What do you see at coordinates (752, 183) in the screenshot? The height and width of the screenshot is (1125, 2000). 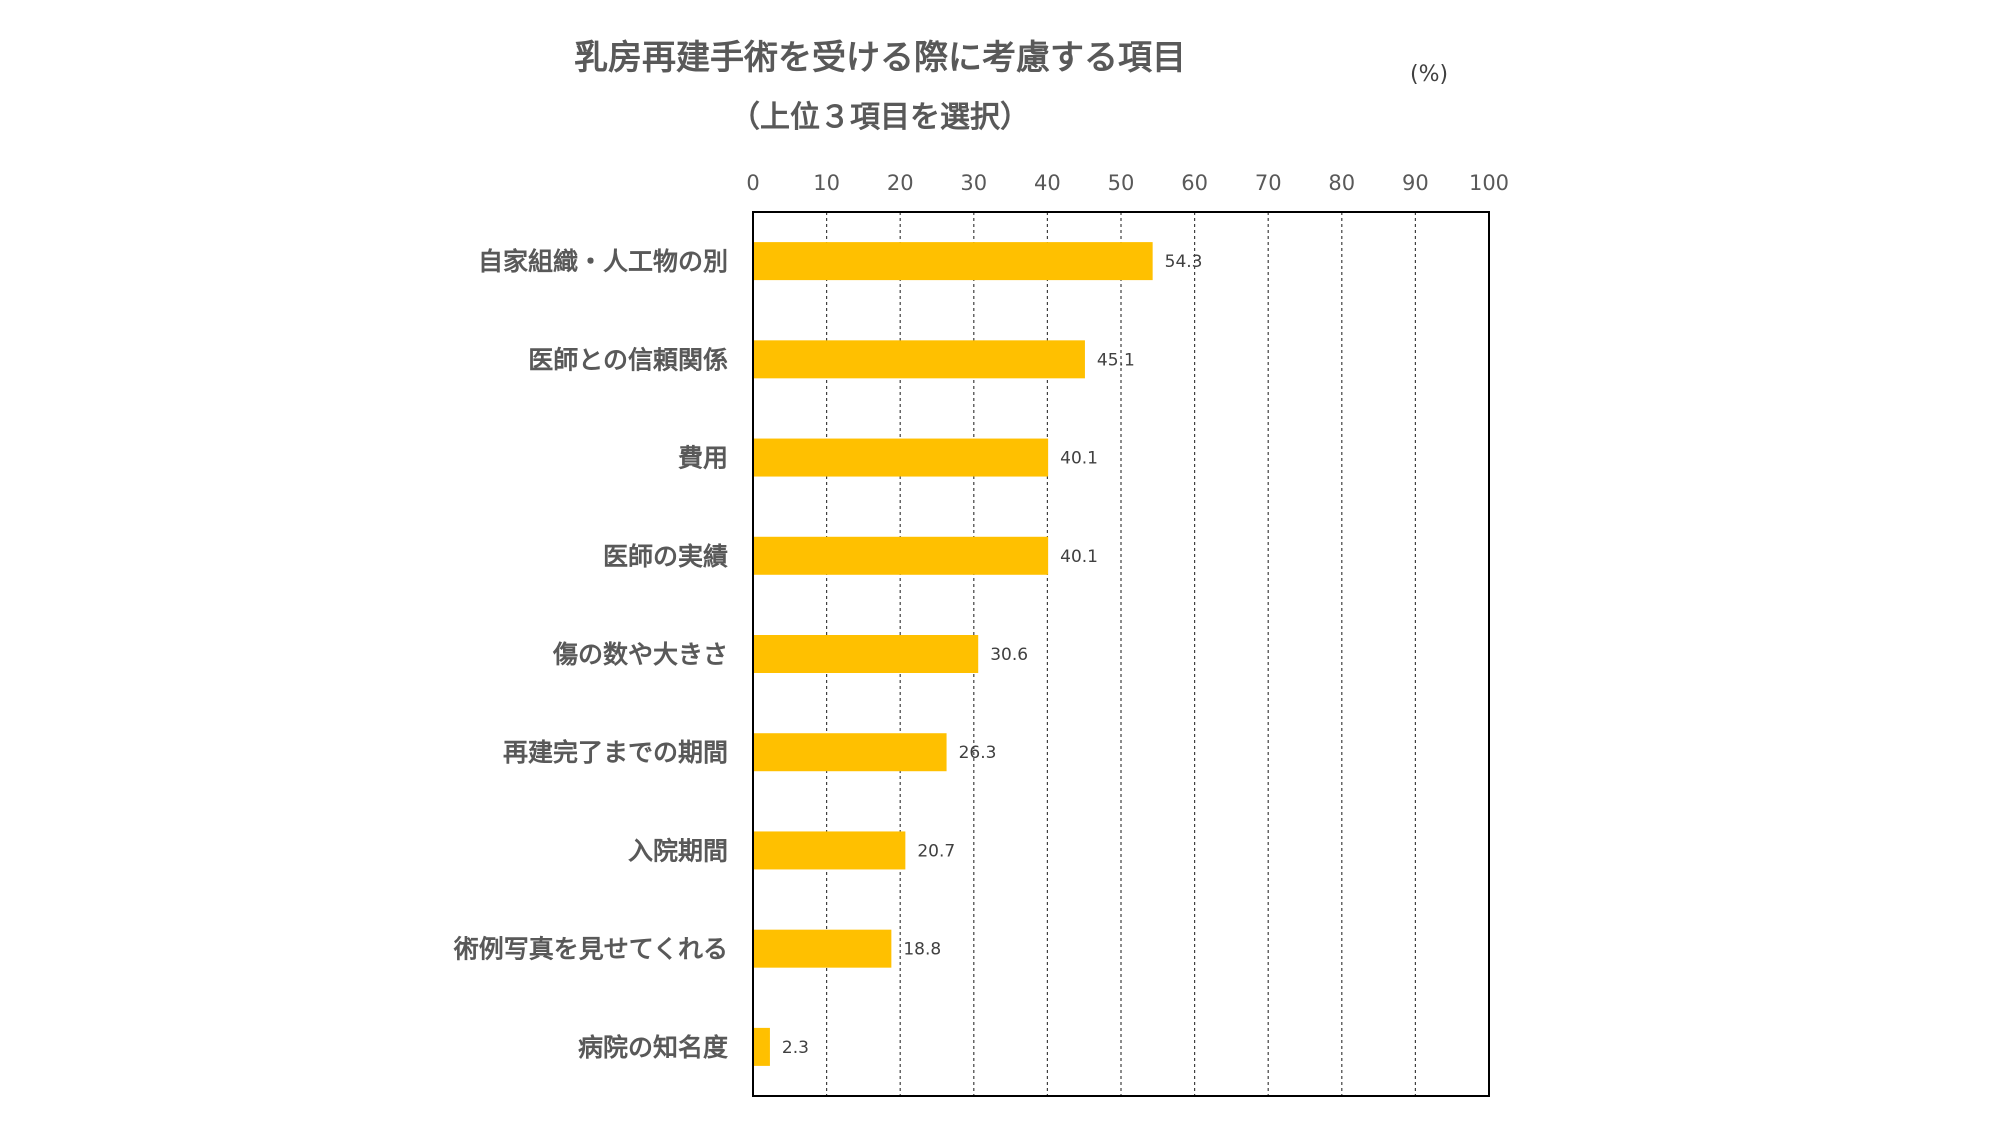 I see `x-tick-label: 0` at bounding box center [752, 183].